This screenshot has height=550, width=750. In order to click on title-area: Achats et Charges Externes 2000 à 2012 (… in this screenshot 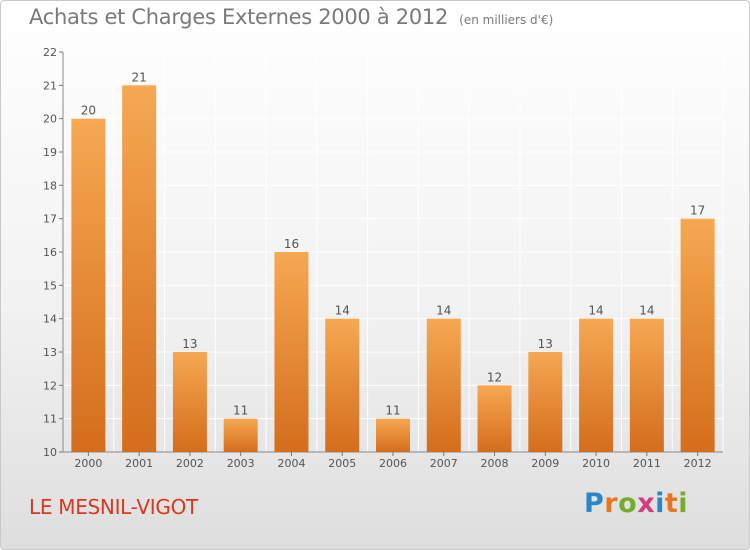, I will do `click(291, 17)`.